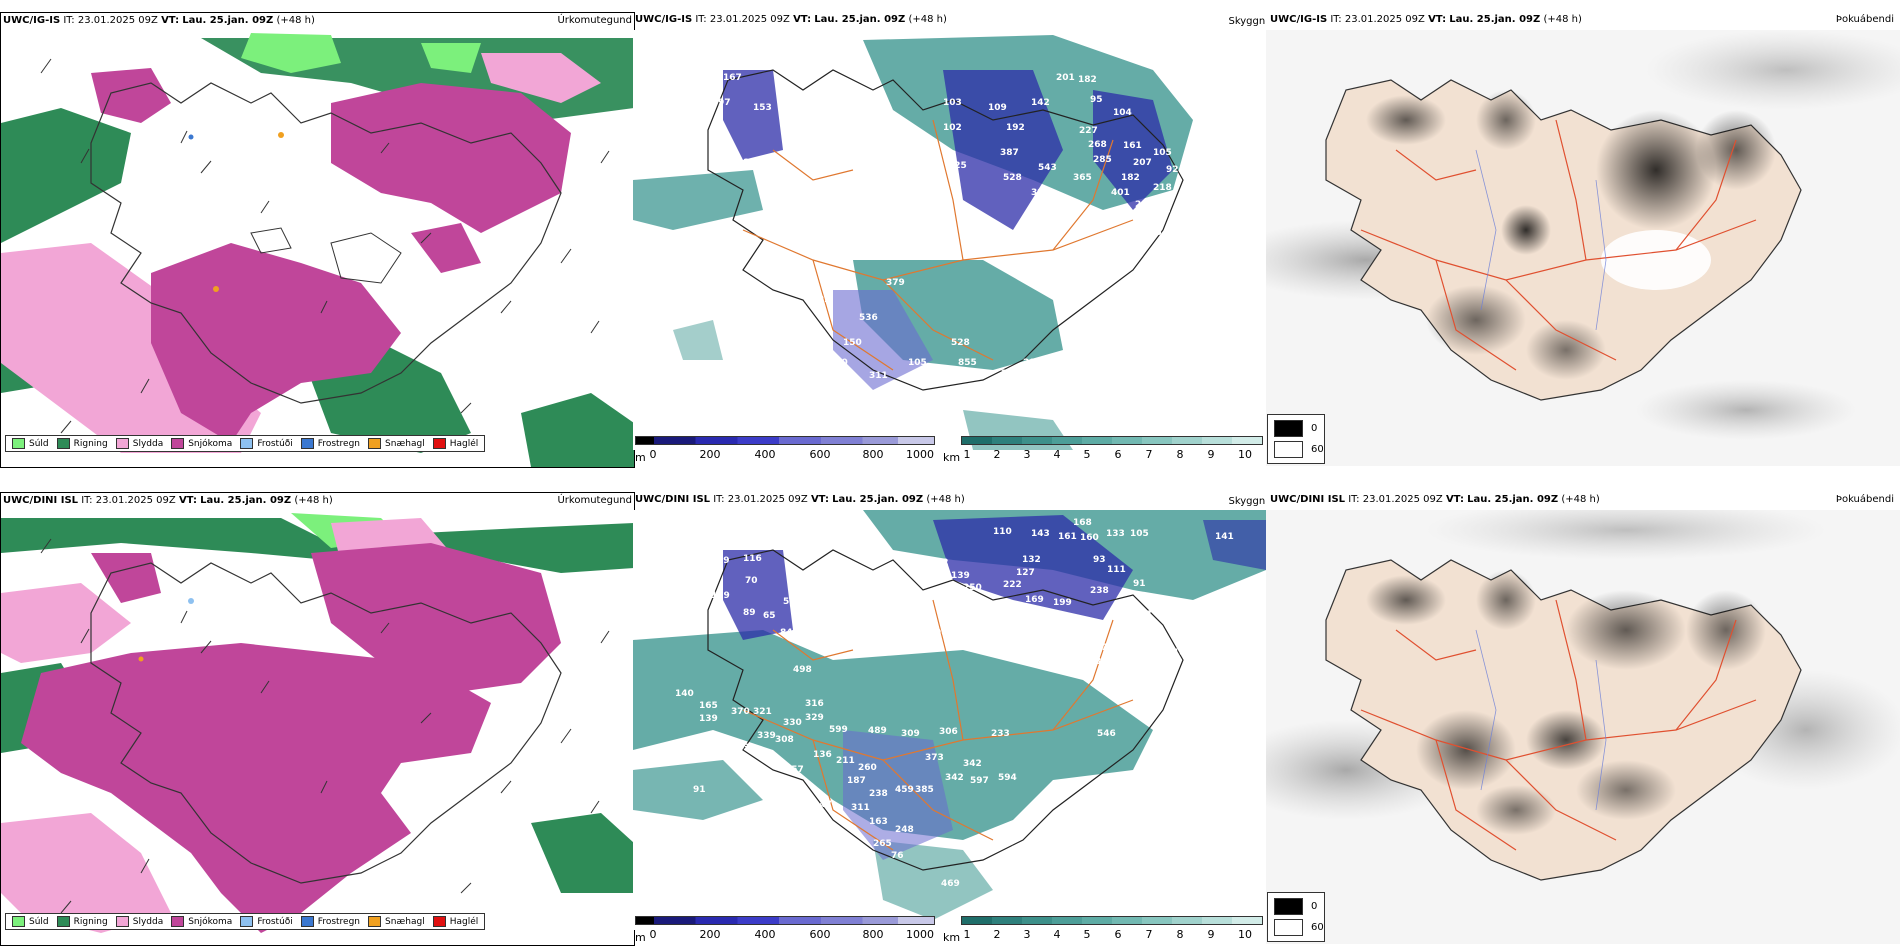 The width and height of the screenshot is (1900, 950). I want to click on cloud-base-label: 70, so click(751, 581).